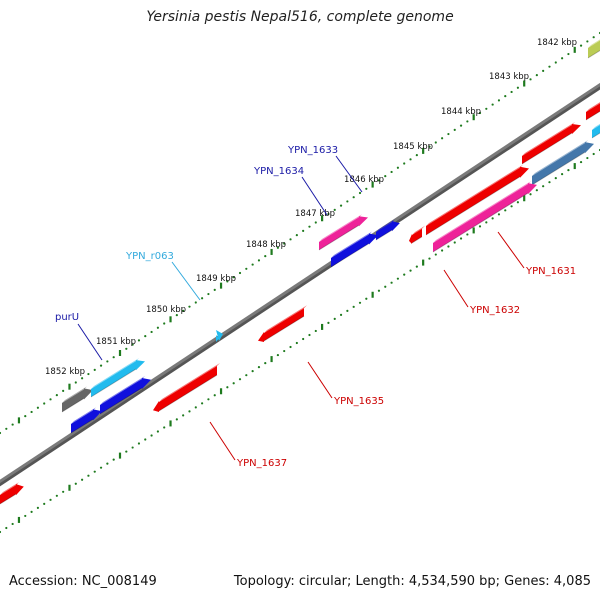 The image size is (600, 600). Describe the element at coordinates (67, 317) in the screenshot. I see `gene-label-text: purU` at that location.